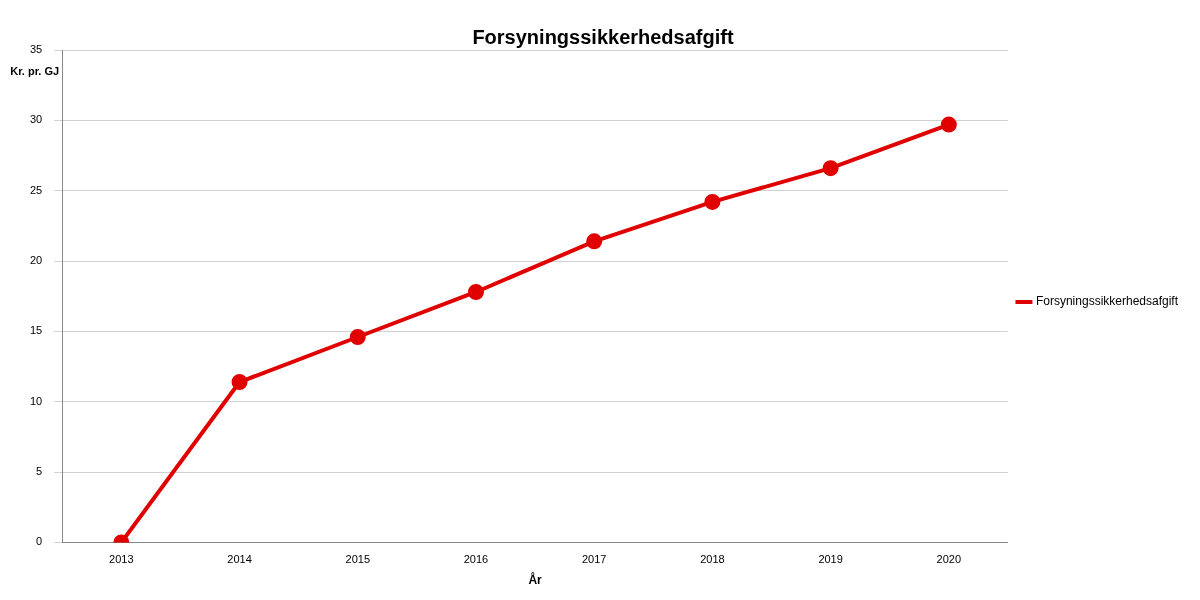  What do you see at coordinates (239, 559) in the screenshot?
I see `x-tick-label: 2014` at bounding box center [239, 559].